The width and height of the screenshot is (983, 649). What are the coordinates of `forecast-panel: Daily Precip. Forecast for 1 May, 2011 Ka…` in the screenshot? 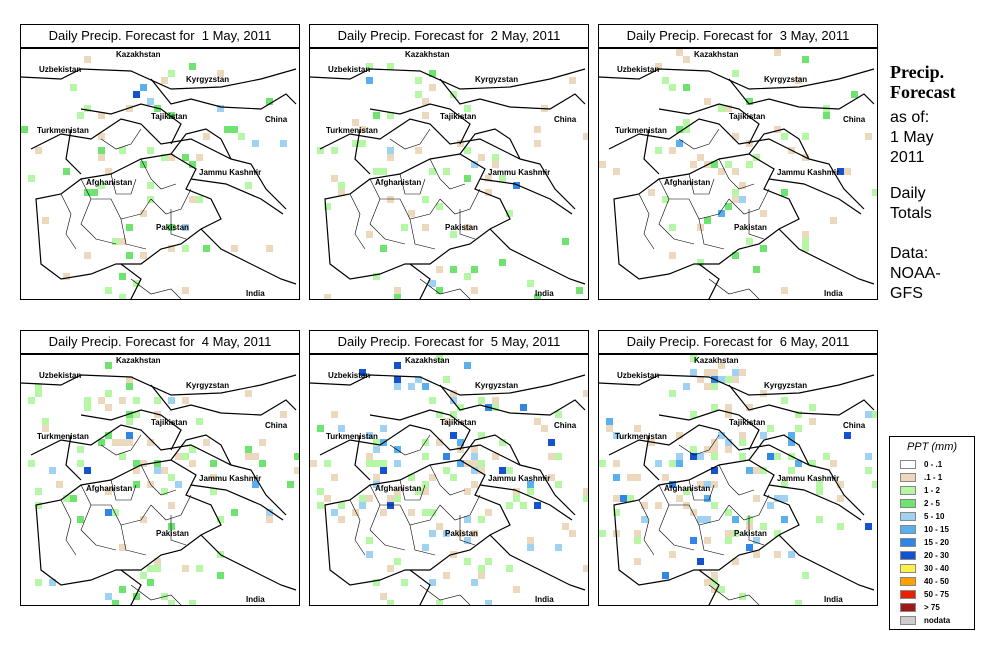 It's located at (160, 162).